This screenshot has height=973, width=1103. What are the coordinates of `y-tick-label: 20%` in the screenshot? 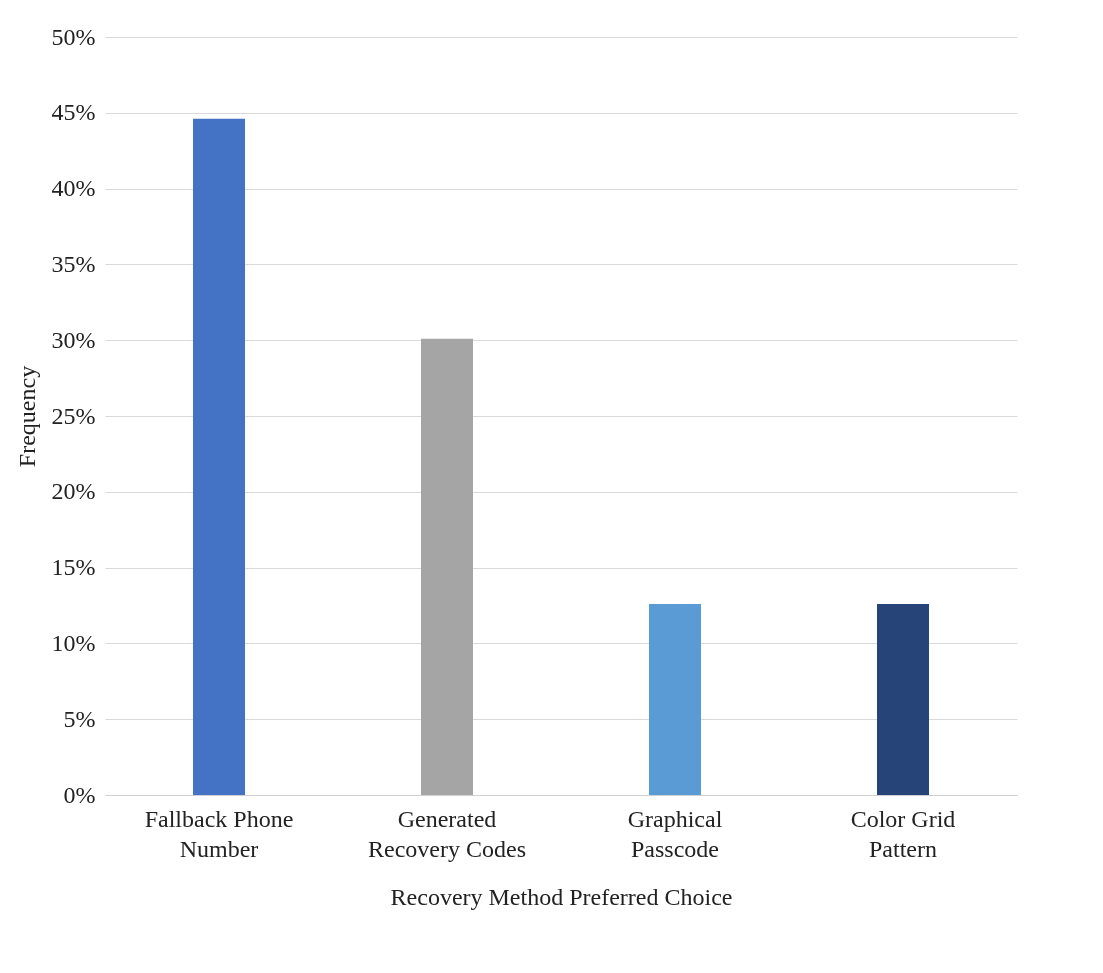 It's located at (73, 491).